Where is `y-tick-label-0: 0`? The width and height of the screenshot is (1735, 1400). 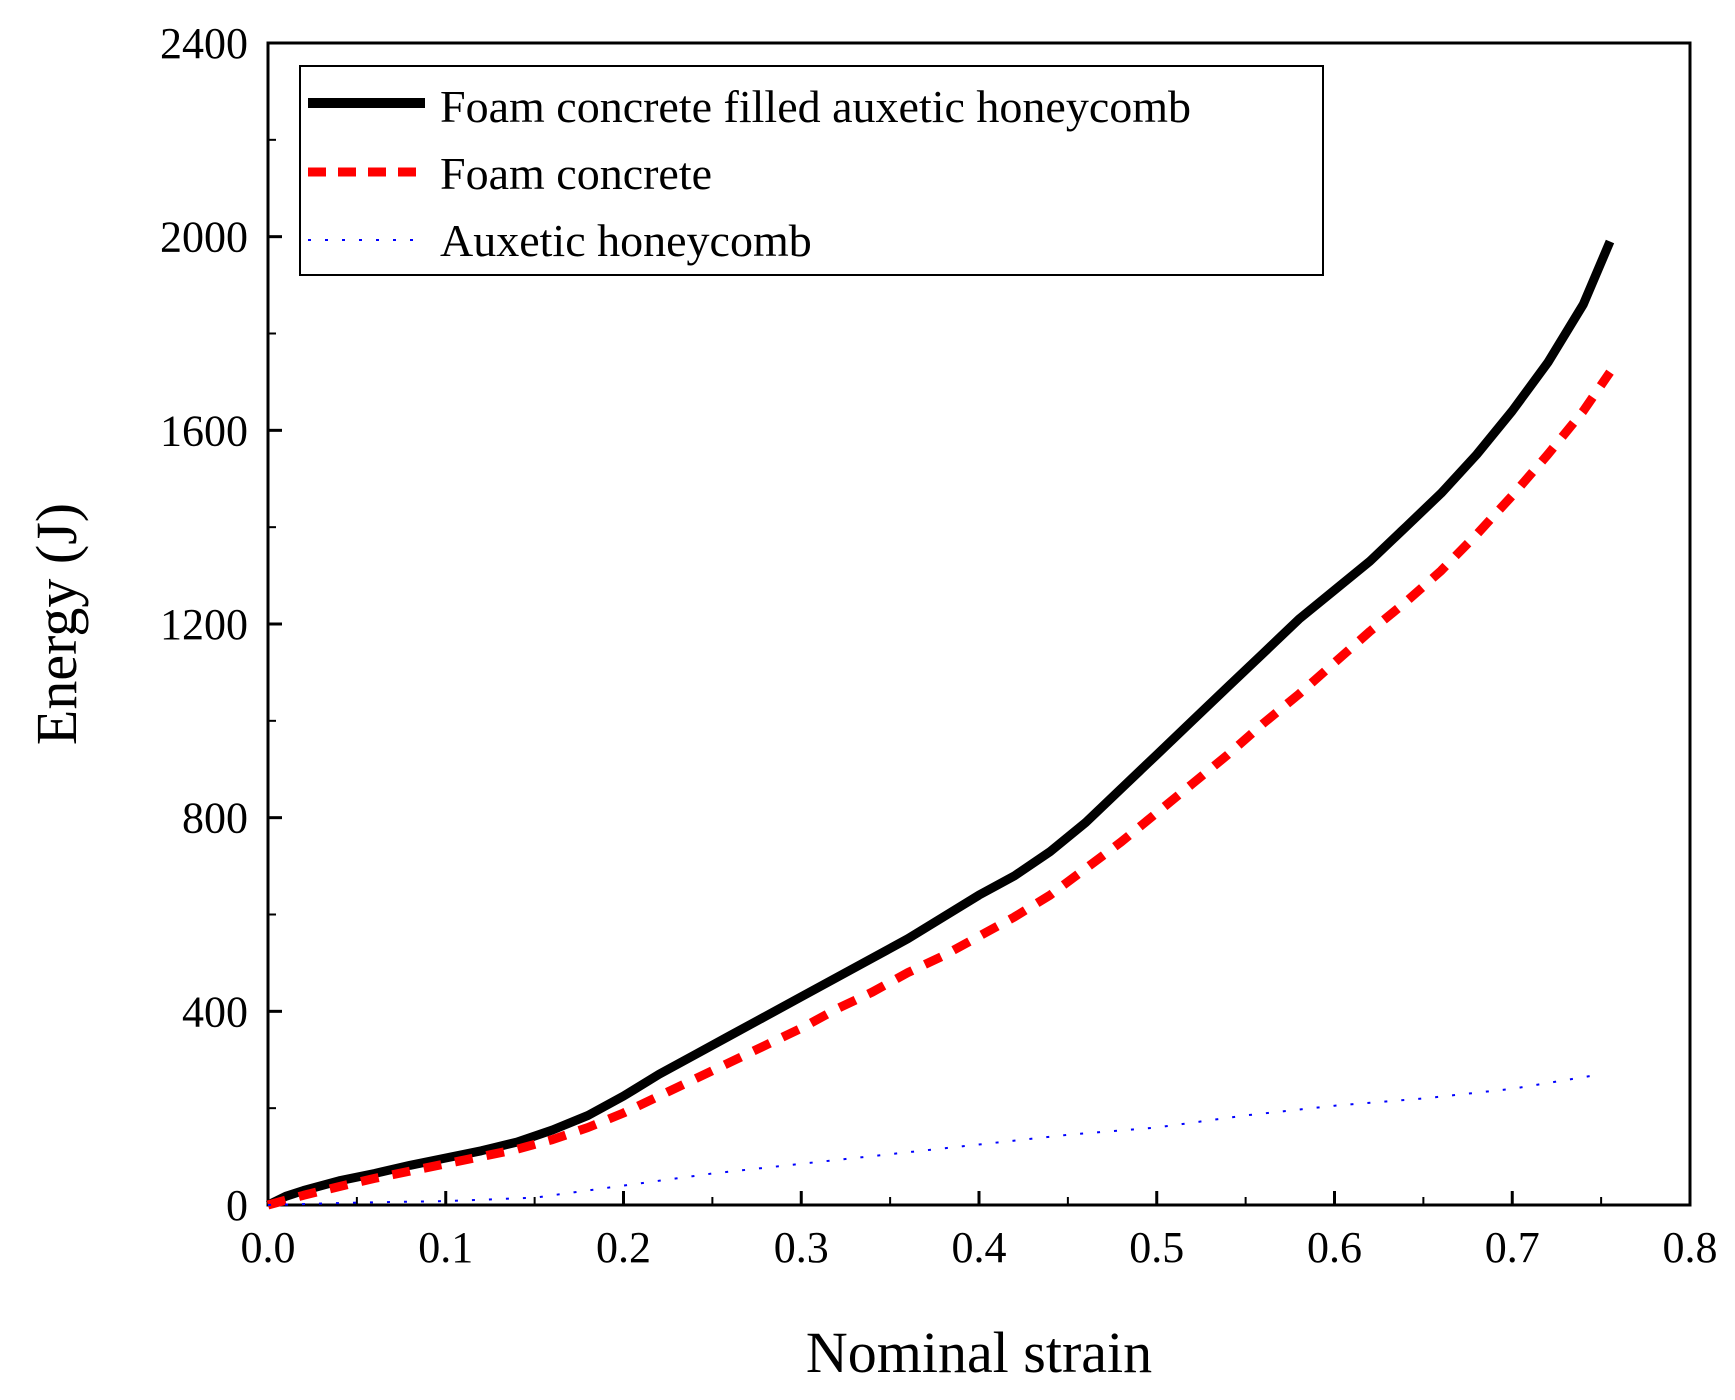
y-tick-label-0: 0 is located at coordinates (237, 1205).